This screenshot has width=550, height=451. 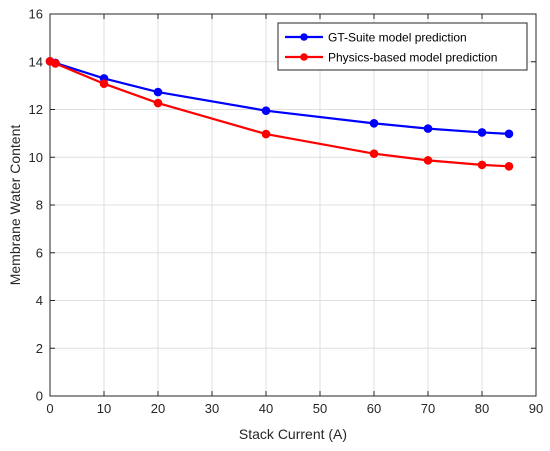 I want to click on y-tick-label: 0, so click(x=39, y=396).